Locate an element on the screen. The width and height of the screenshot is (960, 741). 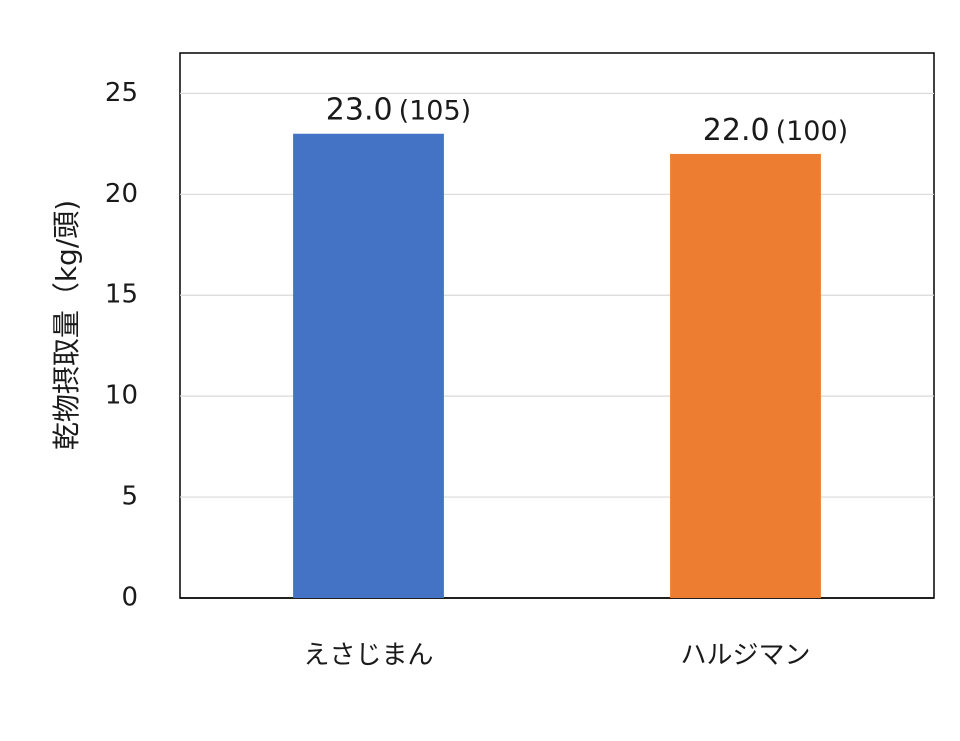
data-label: 22.0 (100) is located at coordinates (775, 130).